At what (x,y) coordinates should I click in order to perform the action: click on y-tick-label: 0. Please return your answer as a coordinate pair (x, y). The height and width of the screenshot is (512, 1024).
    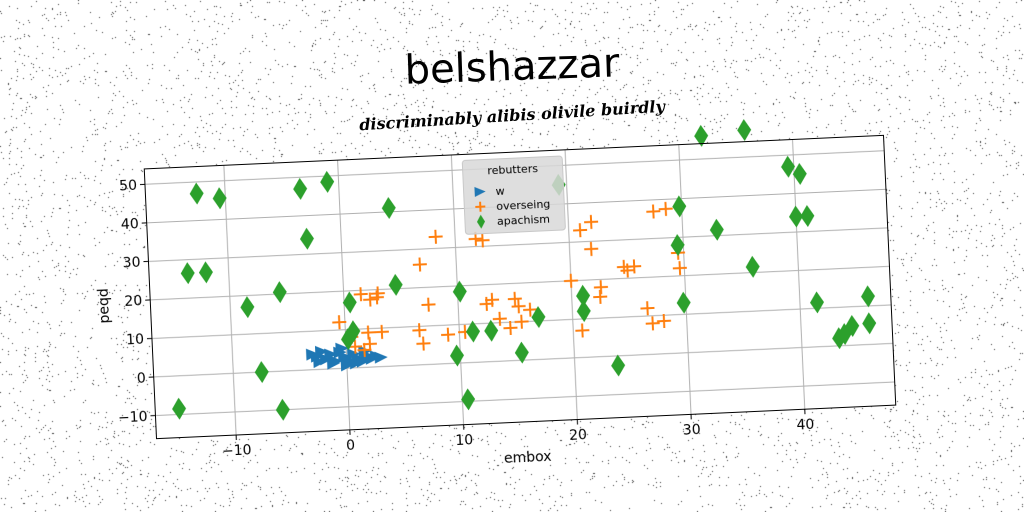
    Looking at the image, I should click on (141, 378).